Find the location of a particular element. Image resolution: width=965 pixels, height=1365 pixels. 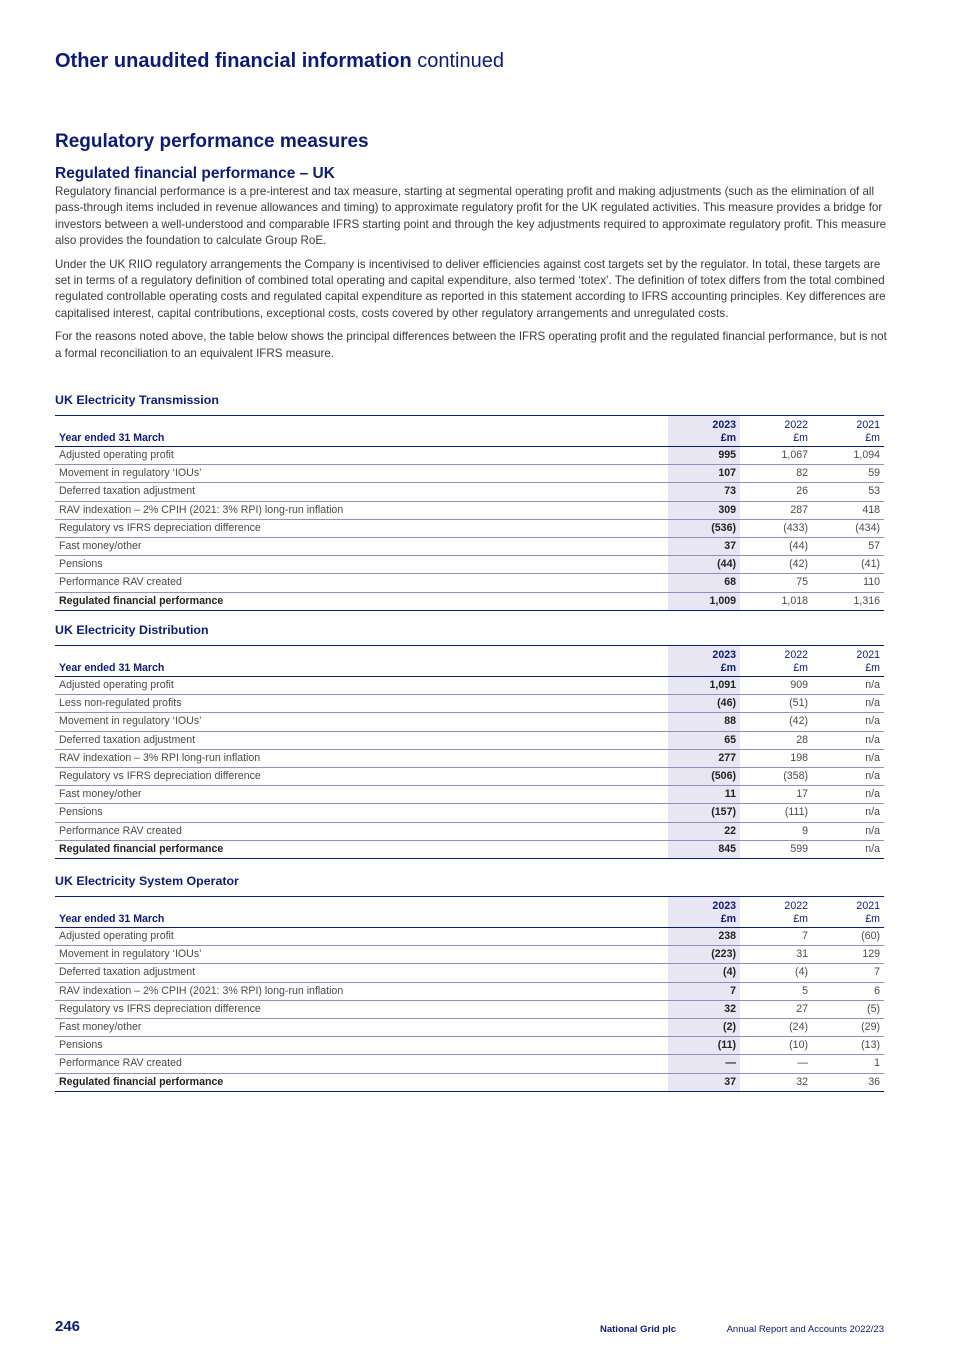

cell-value: (506) is located at coordinates (704, 777).